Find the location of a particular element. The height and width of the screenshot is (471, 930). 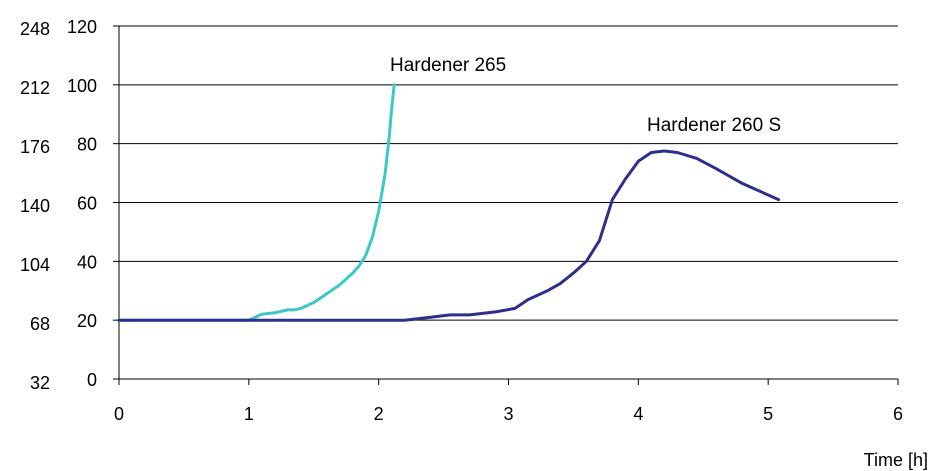

x-tick-label-6: 6 is located at coordinates (898, 414).